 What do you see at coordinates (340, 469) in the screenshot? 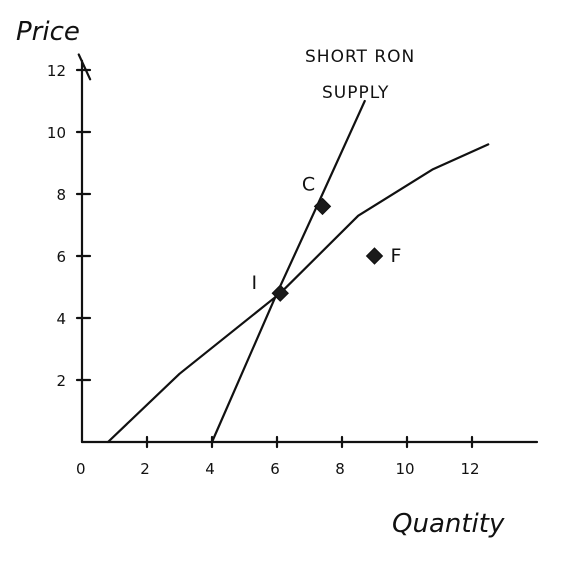
I see `x-tick-label-8: 8` at bounding box center [340, 469].